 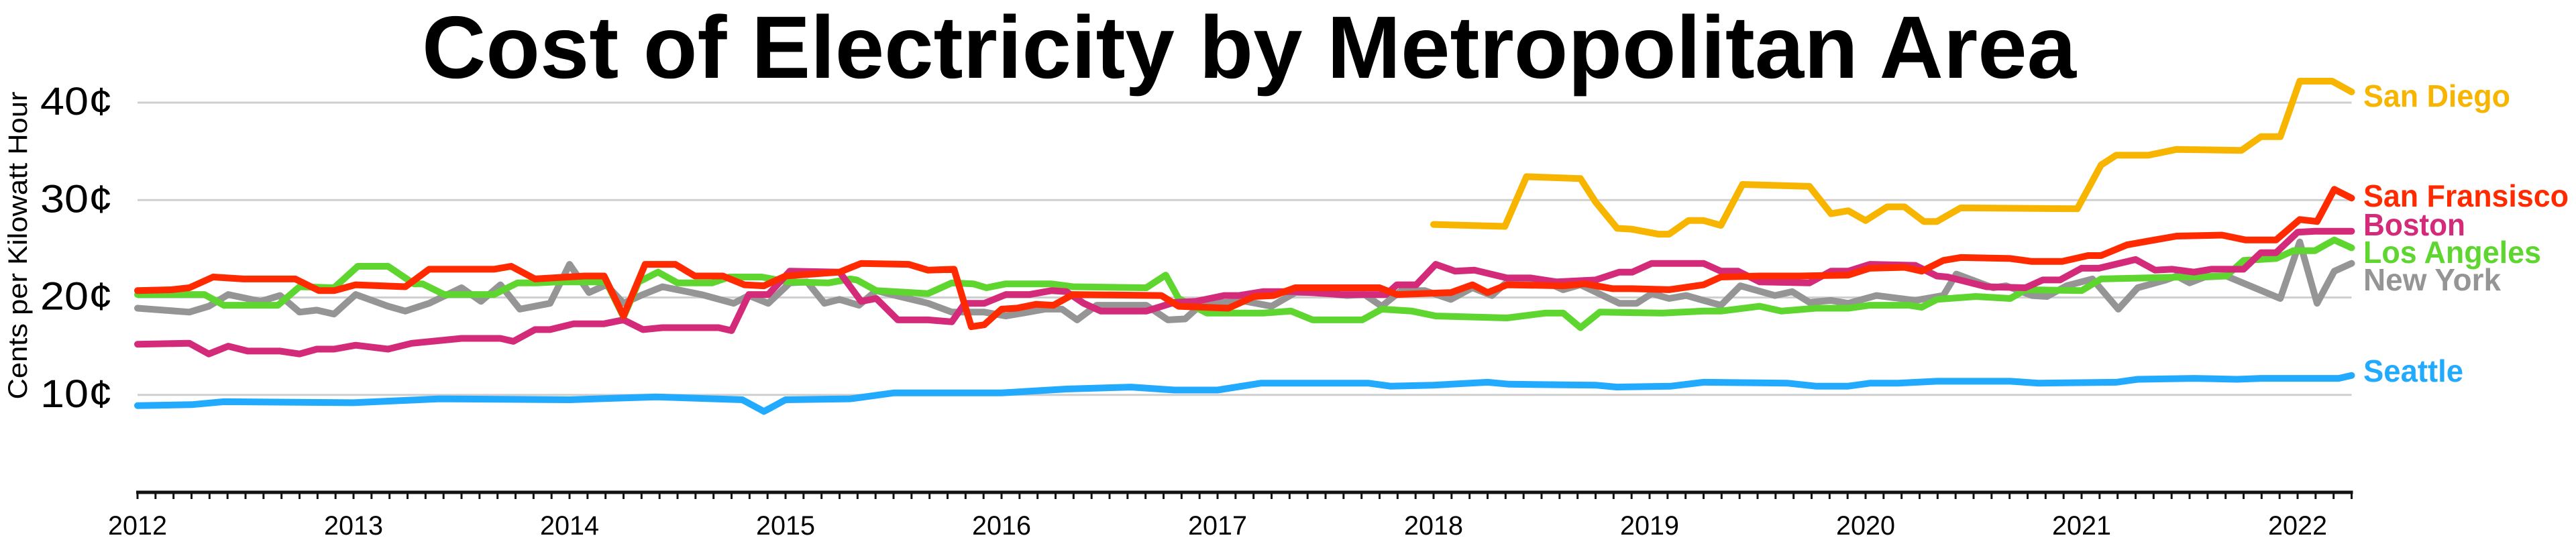 What do you see at coordinates (1217, 526) in the screenshot?
I see `x-tick-label: 2017` at bounding box center [1217, 526].